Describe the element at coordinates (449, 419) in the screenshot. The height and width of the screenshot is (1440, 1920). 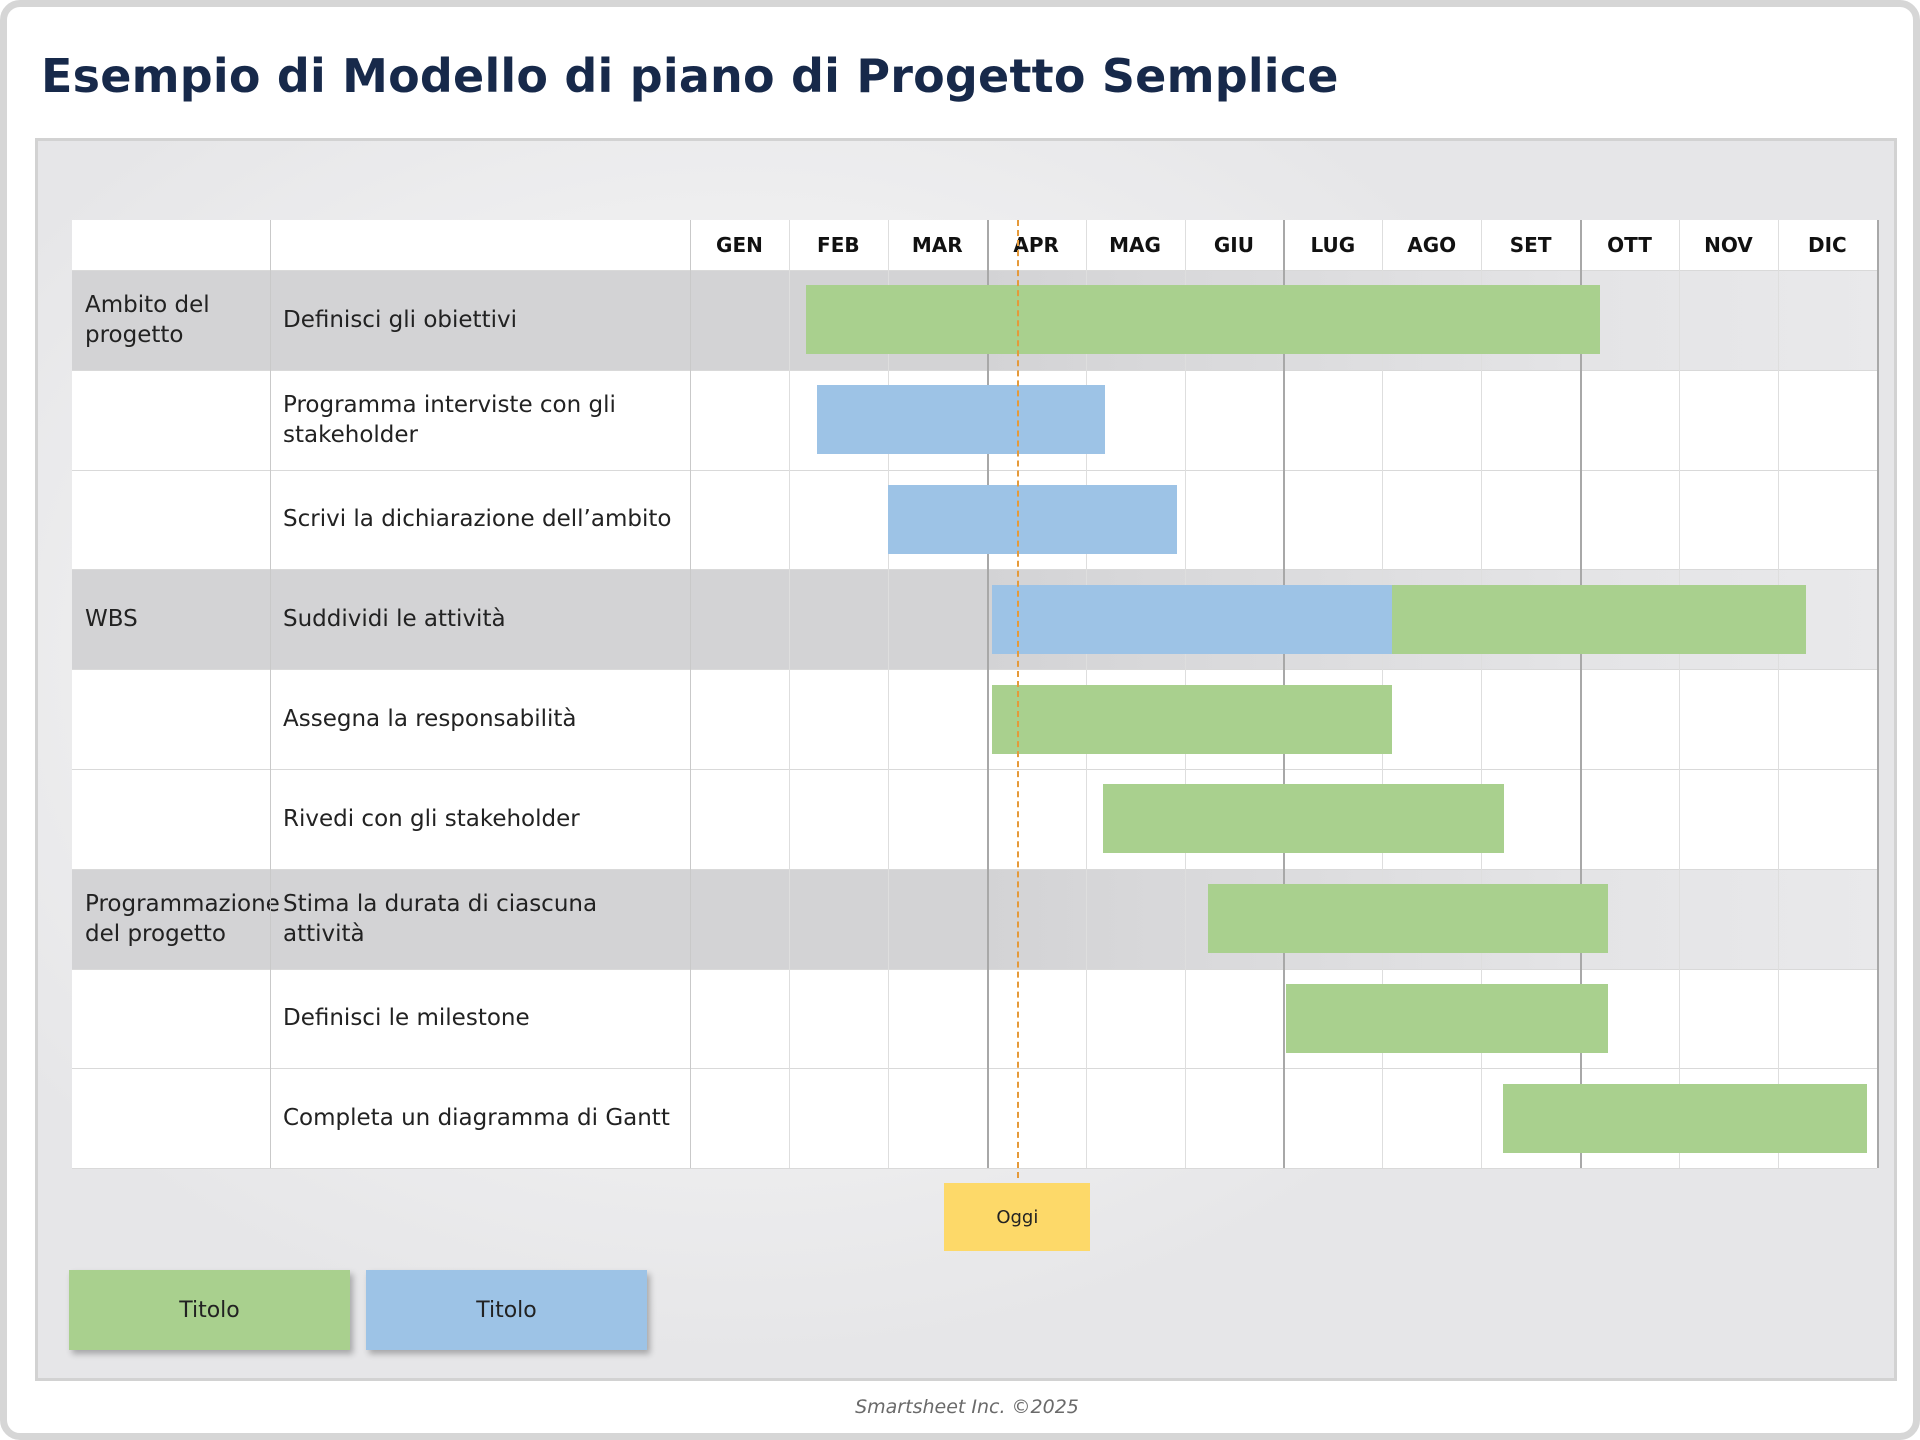
I see `row-task-label: Programma interviste con gli stakeholder` at that location.